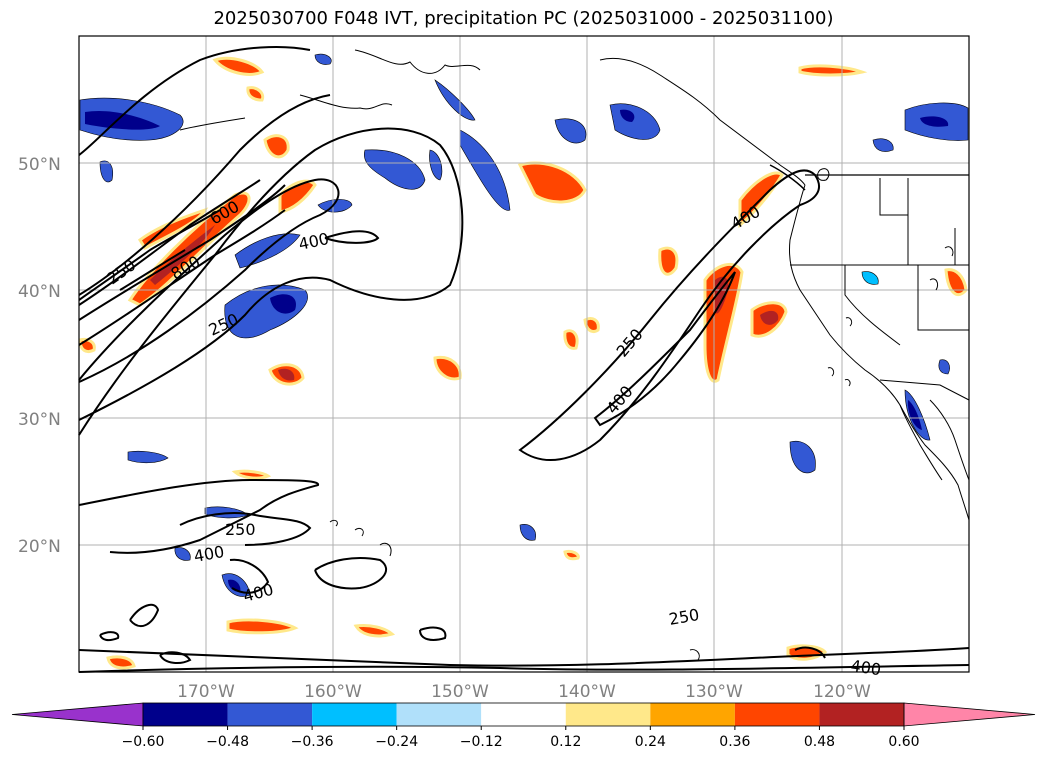 The image size is (1047, 765). I want to click on colorbar-tick-label: −0.24, so click(396, 742).